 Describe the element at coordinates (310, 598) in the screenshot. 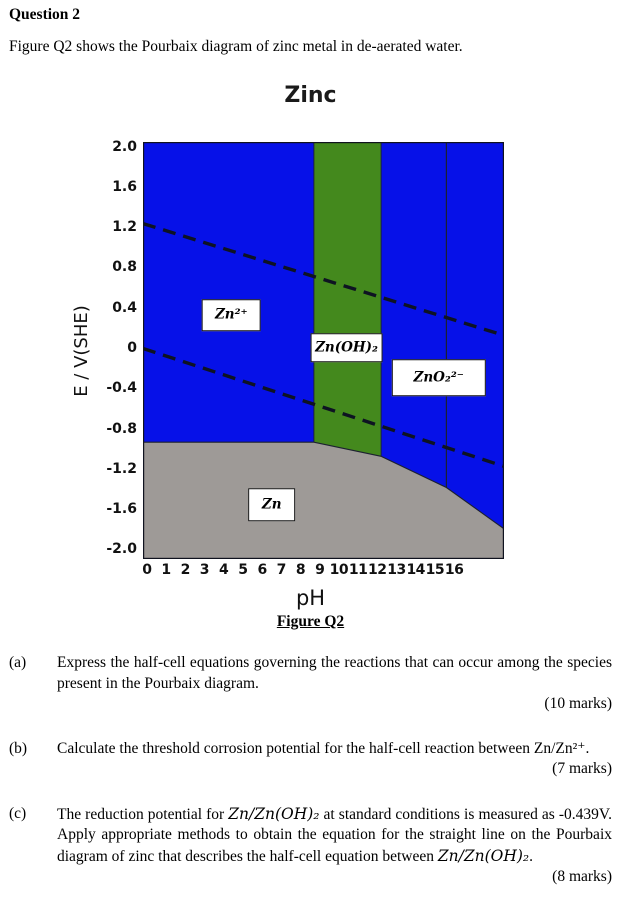

I see `x-axis-label: pH` at that location.